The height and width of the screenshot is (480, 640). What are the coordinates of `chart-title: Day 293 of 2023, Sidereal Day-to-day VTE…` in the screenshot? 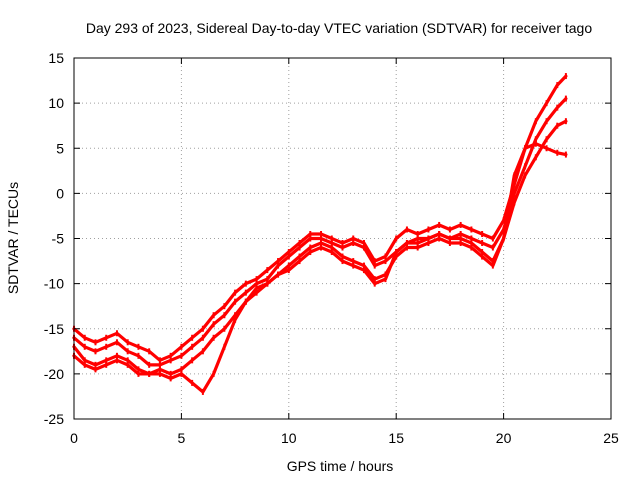 It's located at (339, 28).